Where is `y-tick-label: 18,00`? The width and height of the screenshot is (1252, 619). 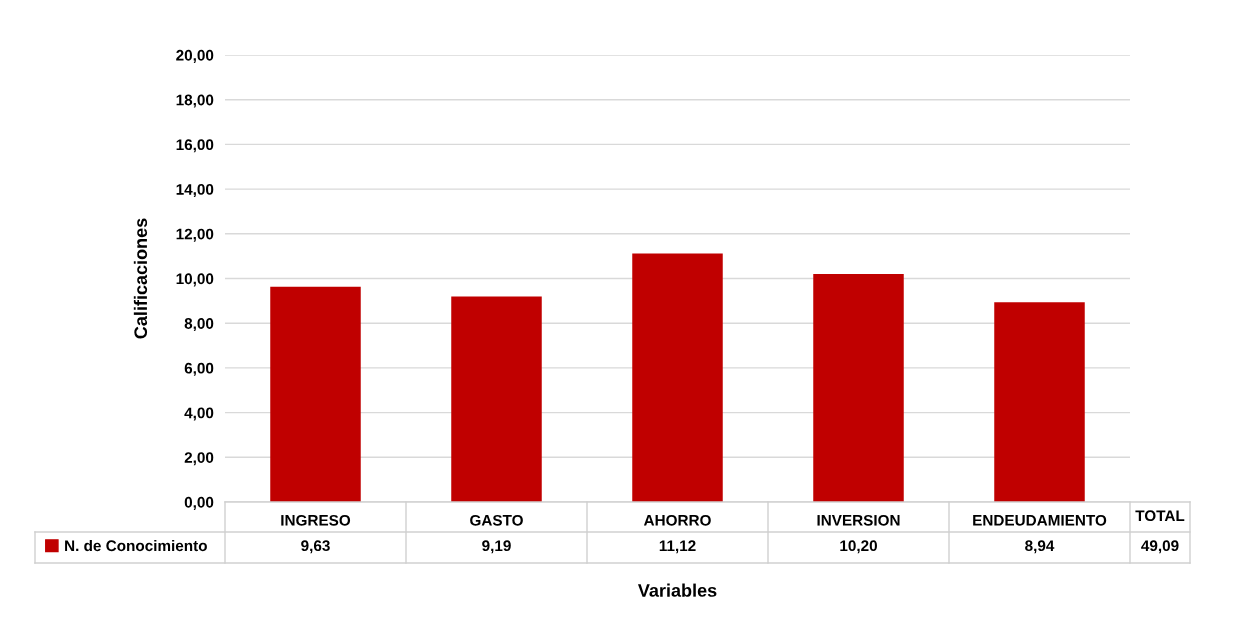 y-tick-label: 18,00 is located at coordinates (195, 101).